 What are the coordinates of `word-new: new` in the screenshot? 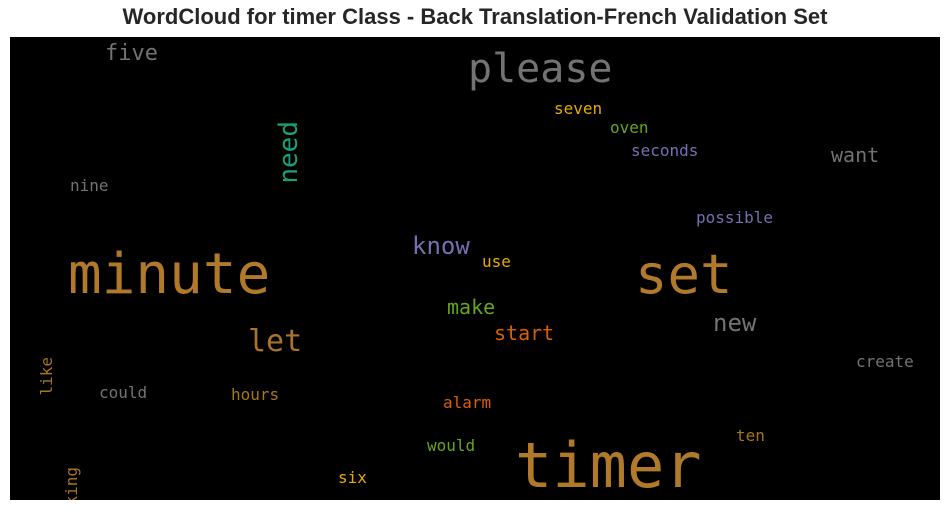 It's located at (735, 323).